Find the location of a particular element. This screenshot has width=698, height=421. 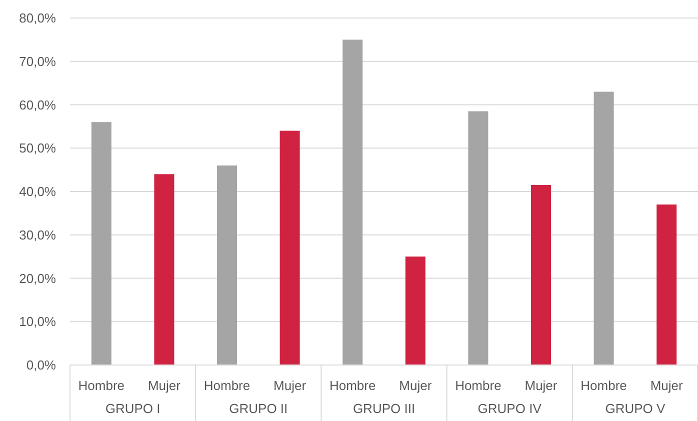

y-tick-label: 40,0% is located at coordinates (37, 192).